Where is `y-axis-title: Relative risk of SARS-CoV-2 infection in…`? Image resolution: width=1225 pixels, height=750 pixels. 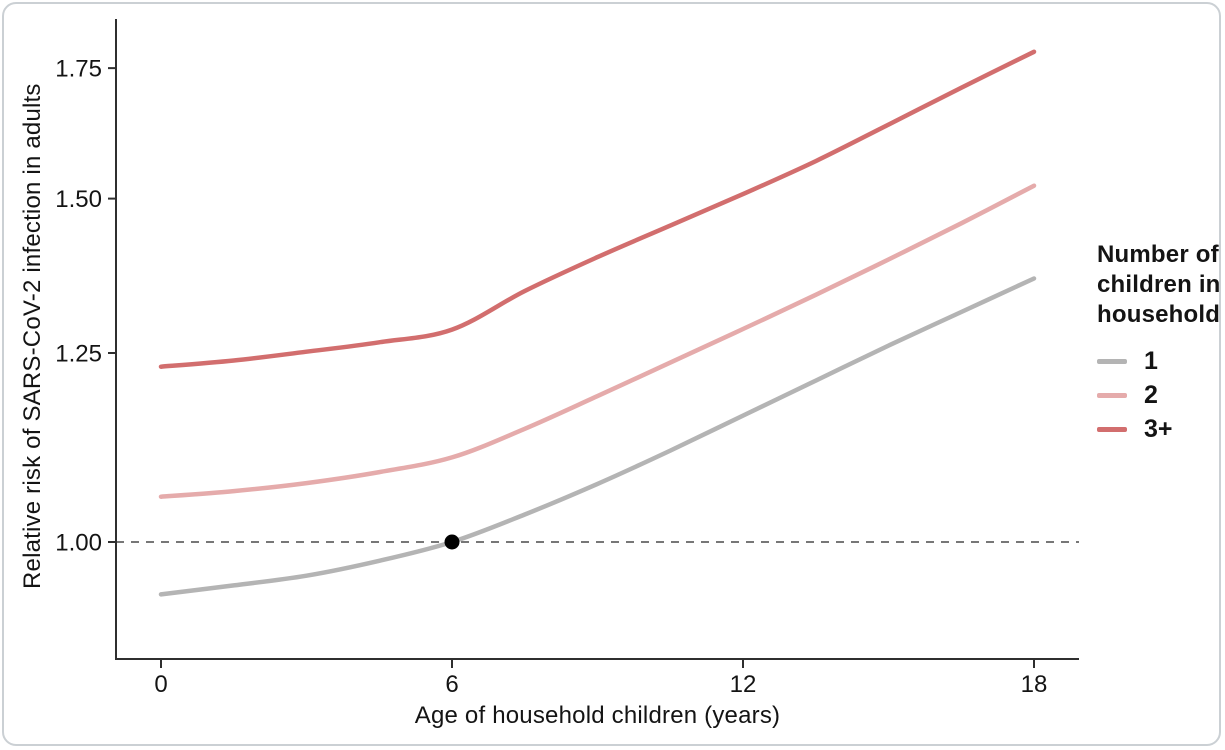 y-axis-title: Relative risk of SARS-CoV-2 infection in… is located at coordinates (32, 336).